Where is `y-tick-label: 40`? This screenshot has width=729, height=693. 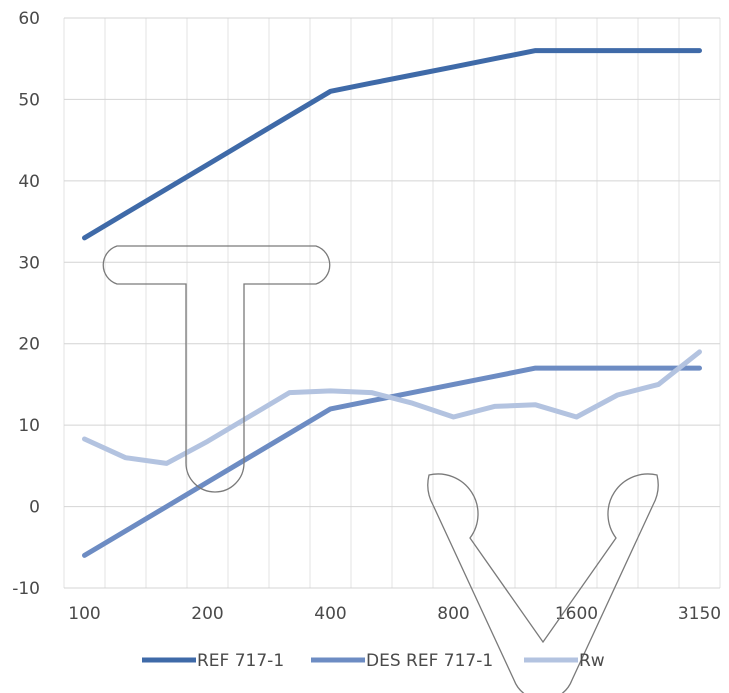 y-tick-label: 40 is located at coordinates (29, 182).